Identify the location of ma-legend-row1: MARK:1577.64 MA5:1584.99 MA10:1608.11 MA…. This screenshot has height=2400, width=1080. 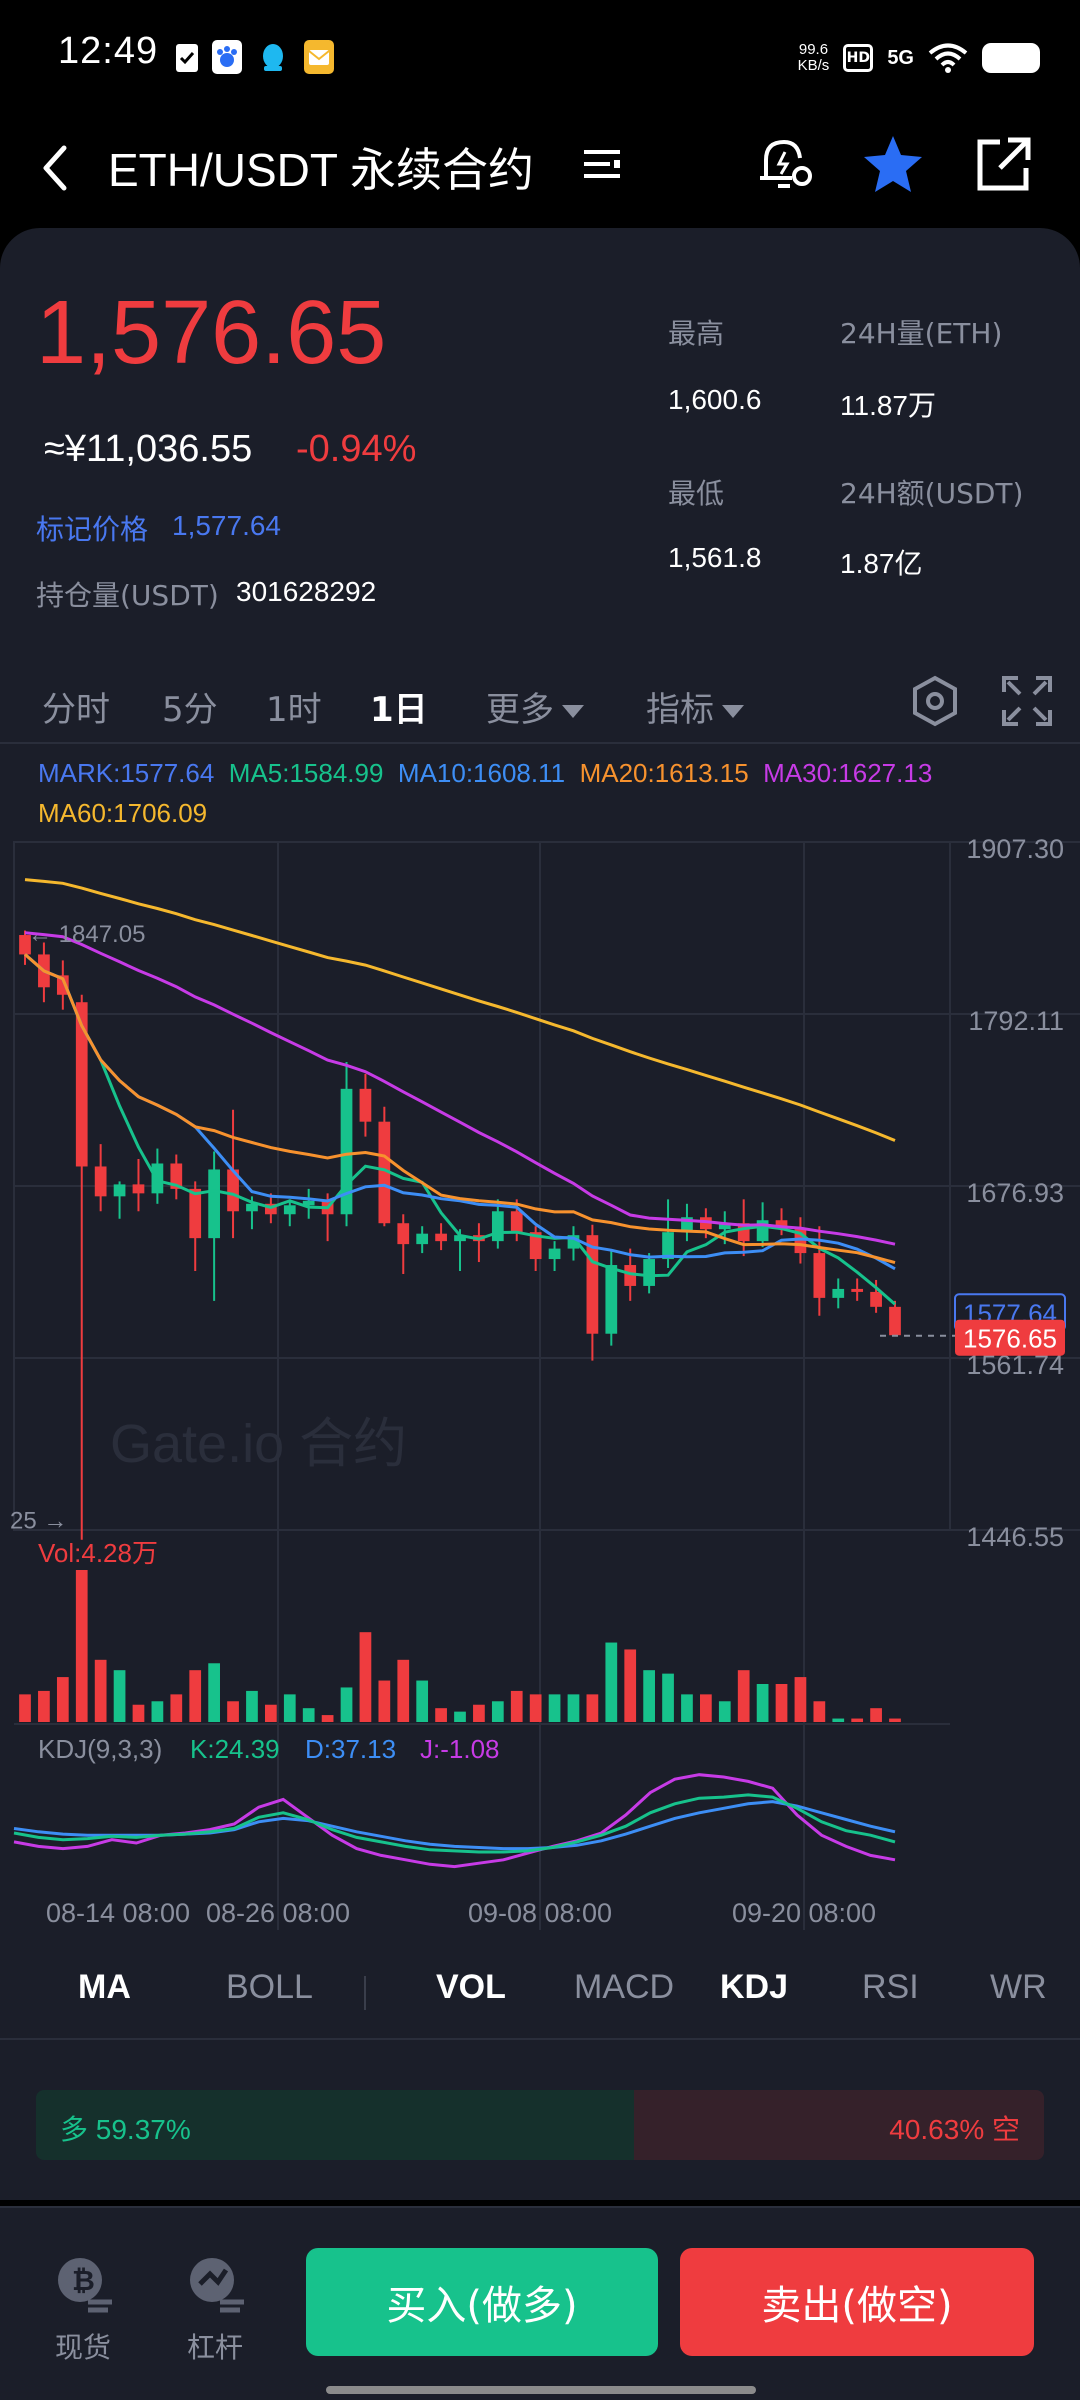
(485, 773).